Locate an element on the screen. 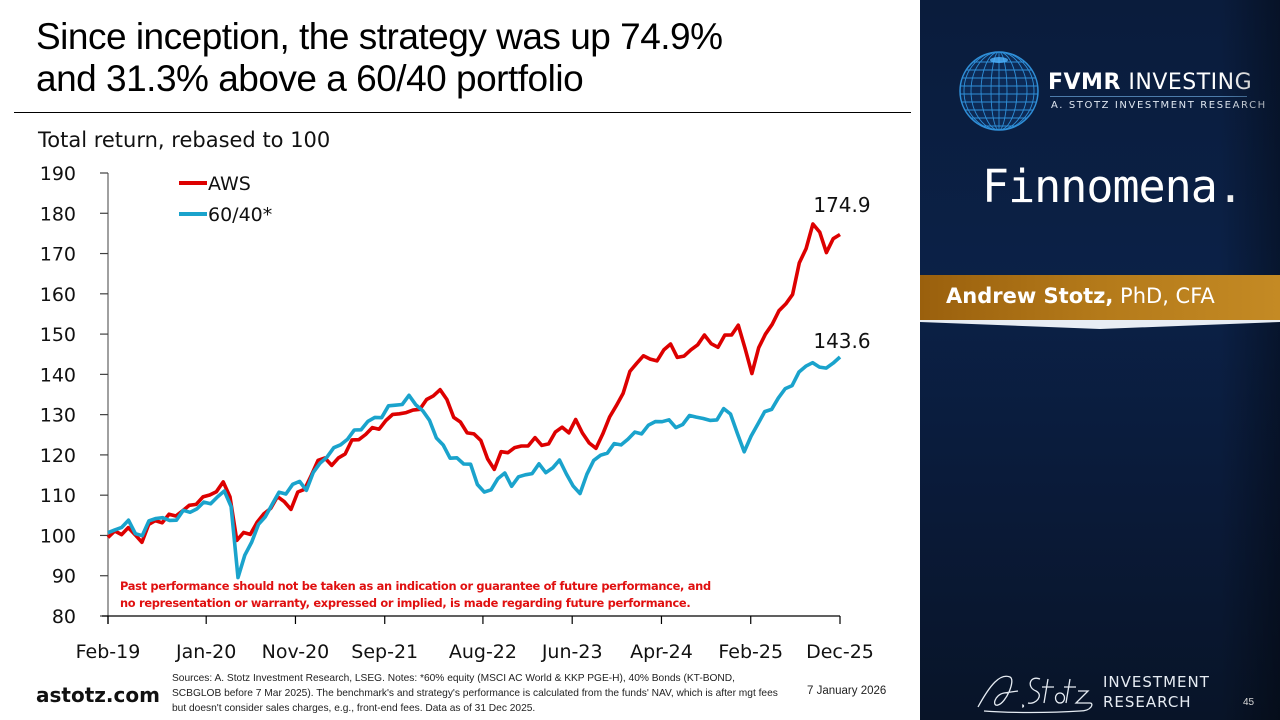  y-tick-label: 120 is located at coordinates (58, 456).